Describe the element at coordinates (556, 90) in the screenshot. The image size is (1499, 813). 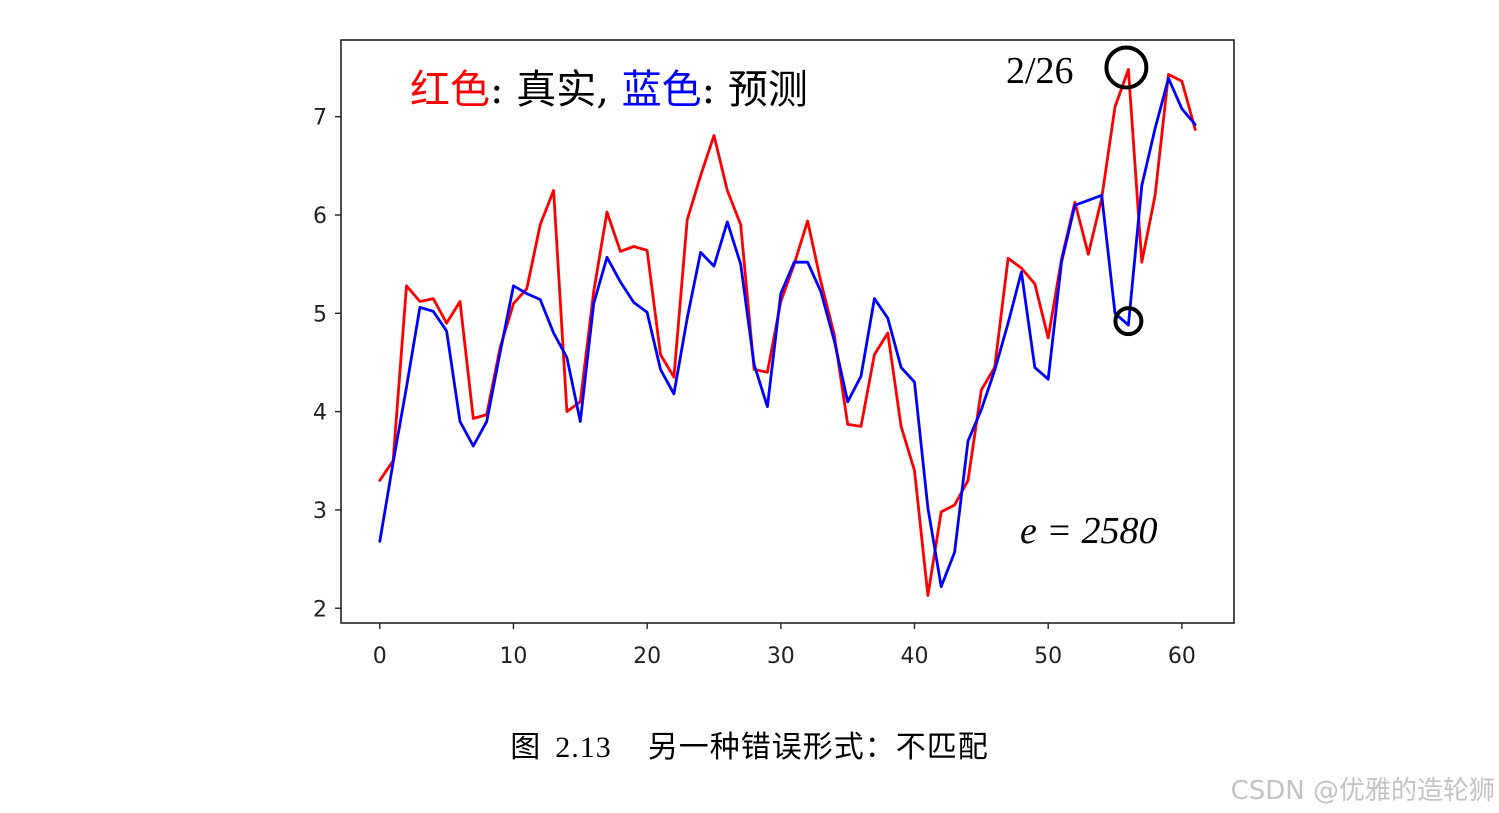
I see `legend-sep-true: : 真实,` at that location.